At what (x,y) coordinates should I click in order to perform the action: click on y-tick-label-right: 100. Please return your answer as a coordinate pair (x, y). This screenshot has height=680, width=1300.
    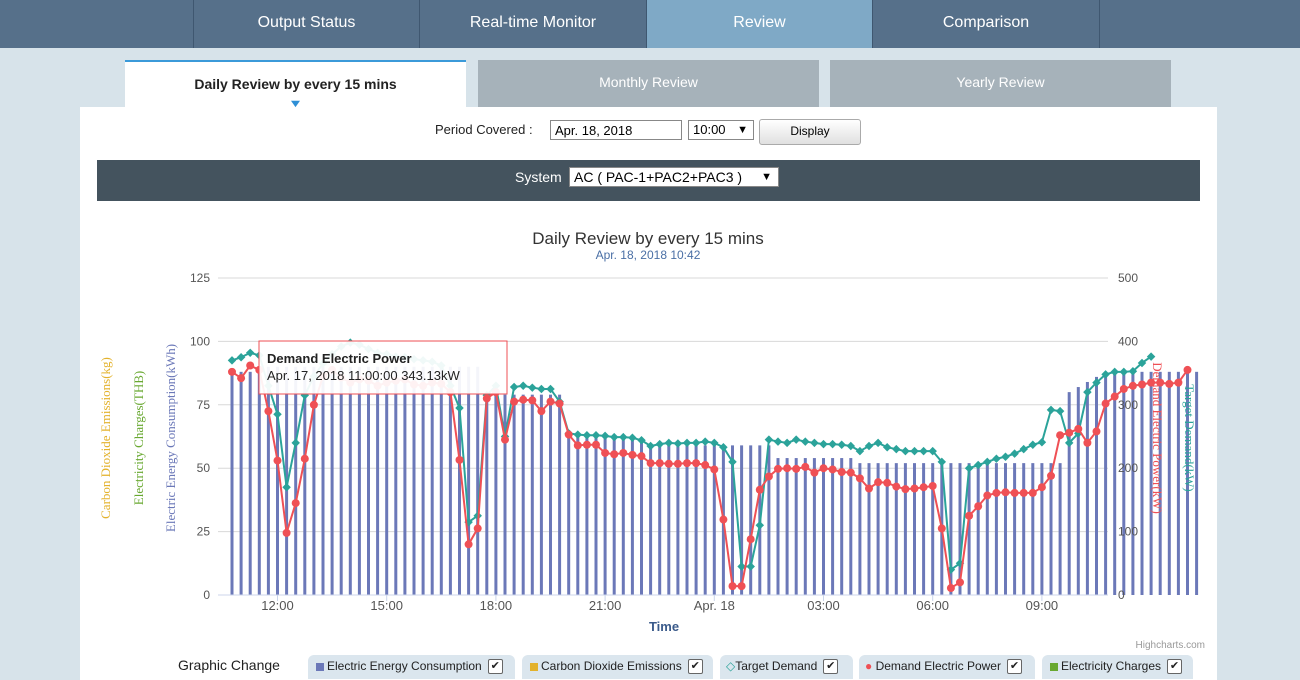
    Looking at the image, I should click on (1128, 532).